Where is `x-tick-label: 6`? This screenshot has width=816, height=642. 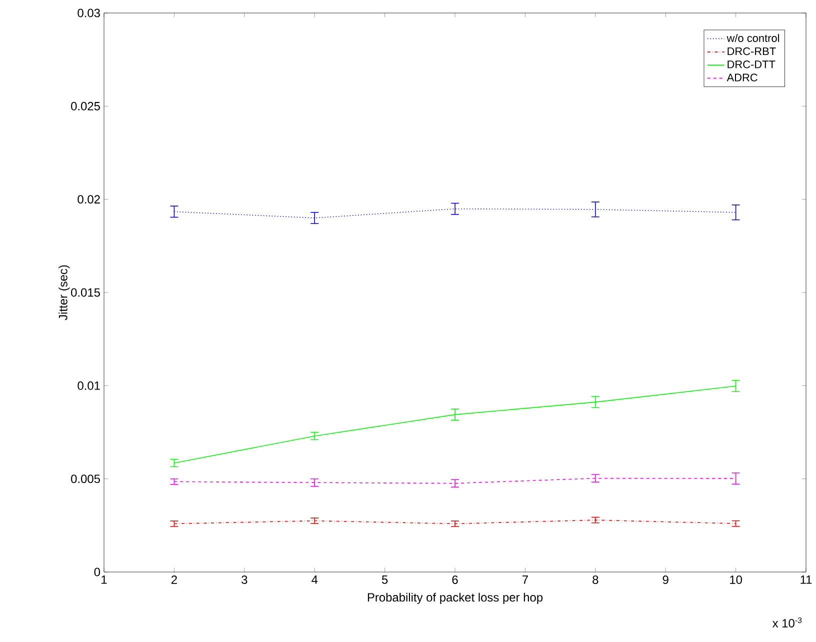 x-tick-label: 6 is located at coordinates (455, 580).